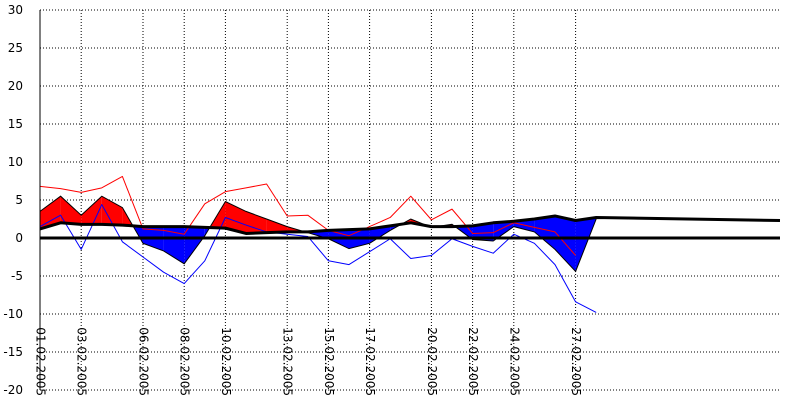  Describe the element at coordinates (185, 361) in the screenshot. I see `x-tick-label: 08.02.2005` at that location.